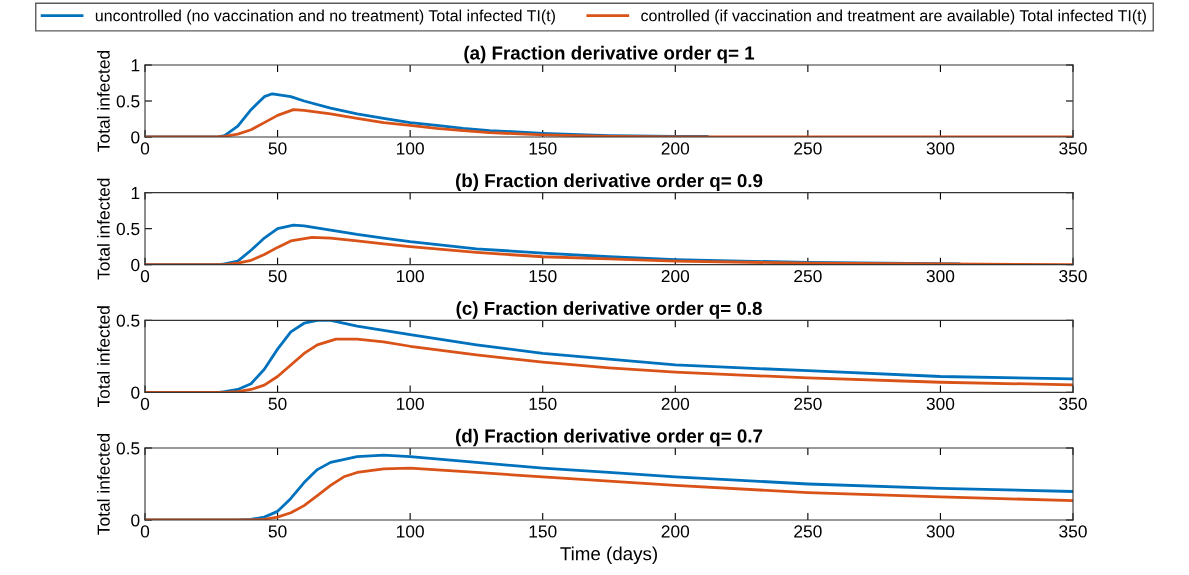  Describe the element at coordinates (325, 17) in the screenshot. I see `legend-label: uncontrolled (no vaccination and no treatment) Total infected TI(t)` at that location.